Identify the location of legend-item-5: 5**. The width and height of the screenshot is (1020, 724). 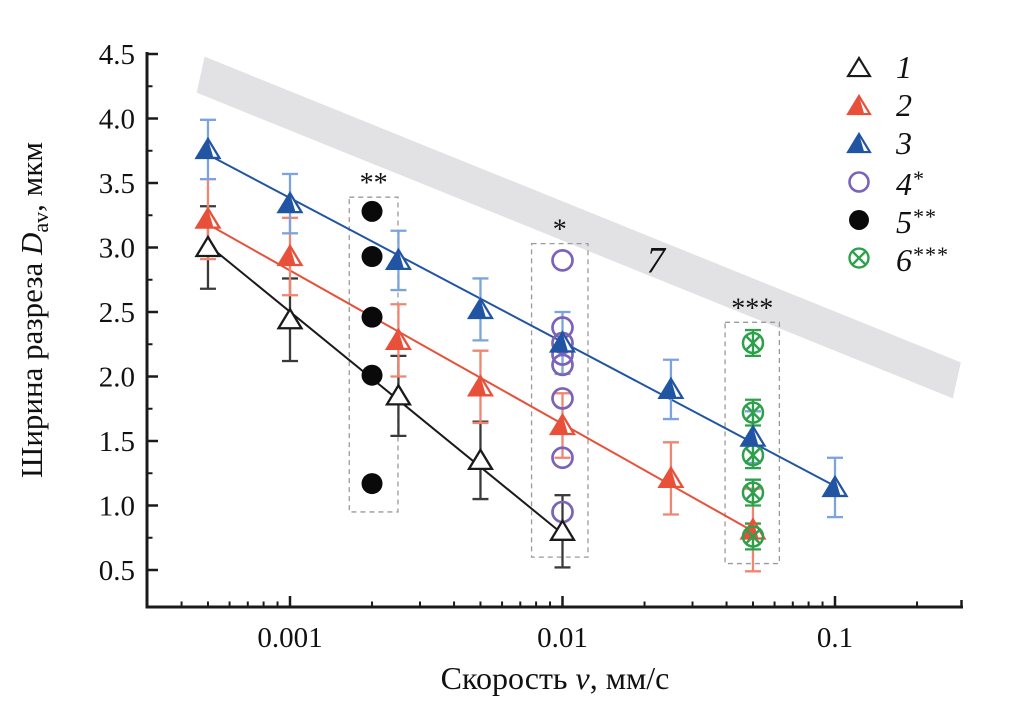
(896, 221).